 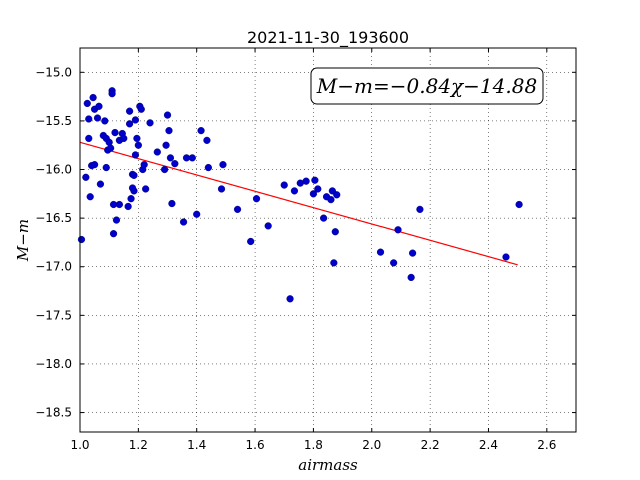 What do you see at coordinates (79, 445) in the screenshot?
I see `x-tick-label: 1.0` at bounding box center [79, 445].